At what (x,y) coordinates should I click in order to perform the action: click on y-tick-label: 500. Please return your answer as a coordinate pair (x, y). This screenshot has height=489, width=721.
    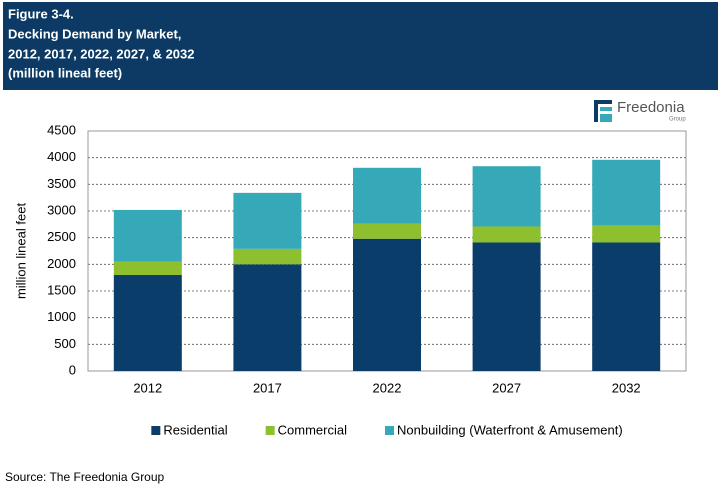
    Looking at the image, I should click on (65, 343).